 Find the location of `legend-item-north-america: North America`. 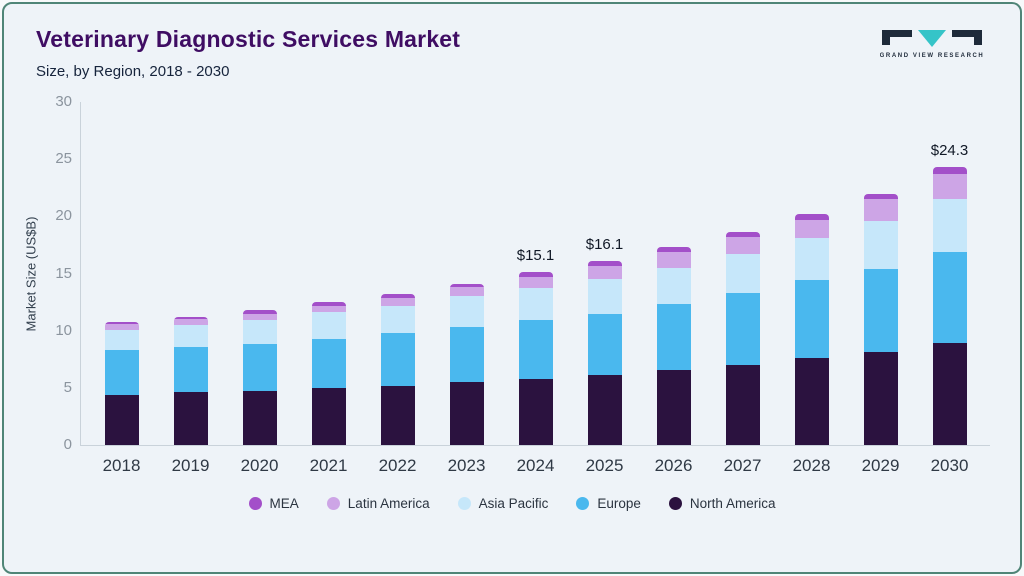

legend-item-north-america: North America is located at coordinates (722, 503).